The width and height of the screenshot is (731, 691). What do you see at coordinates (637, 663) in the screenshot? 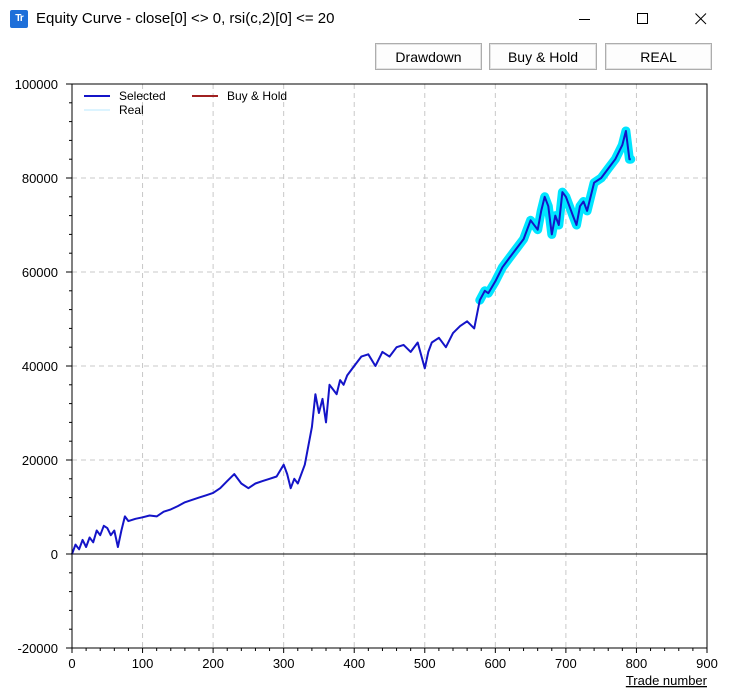
I see `x-tick-label: 800` at bounding box center [637, 663].